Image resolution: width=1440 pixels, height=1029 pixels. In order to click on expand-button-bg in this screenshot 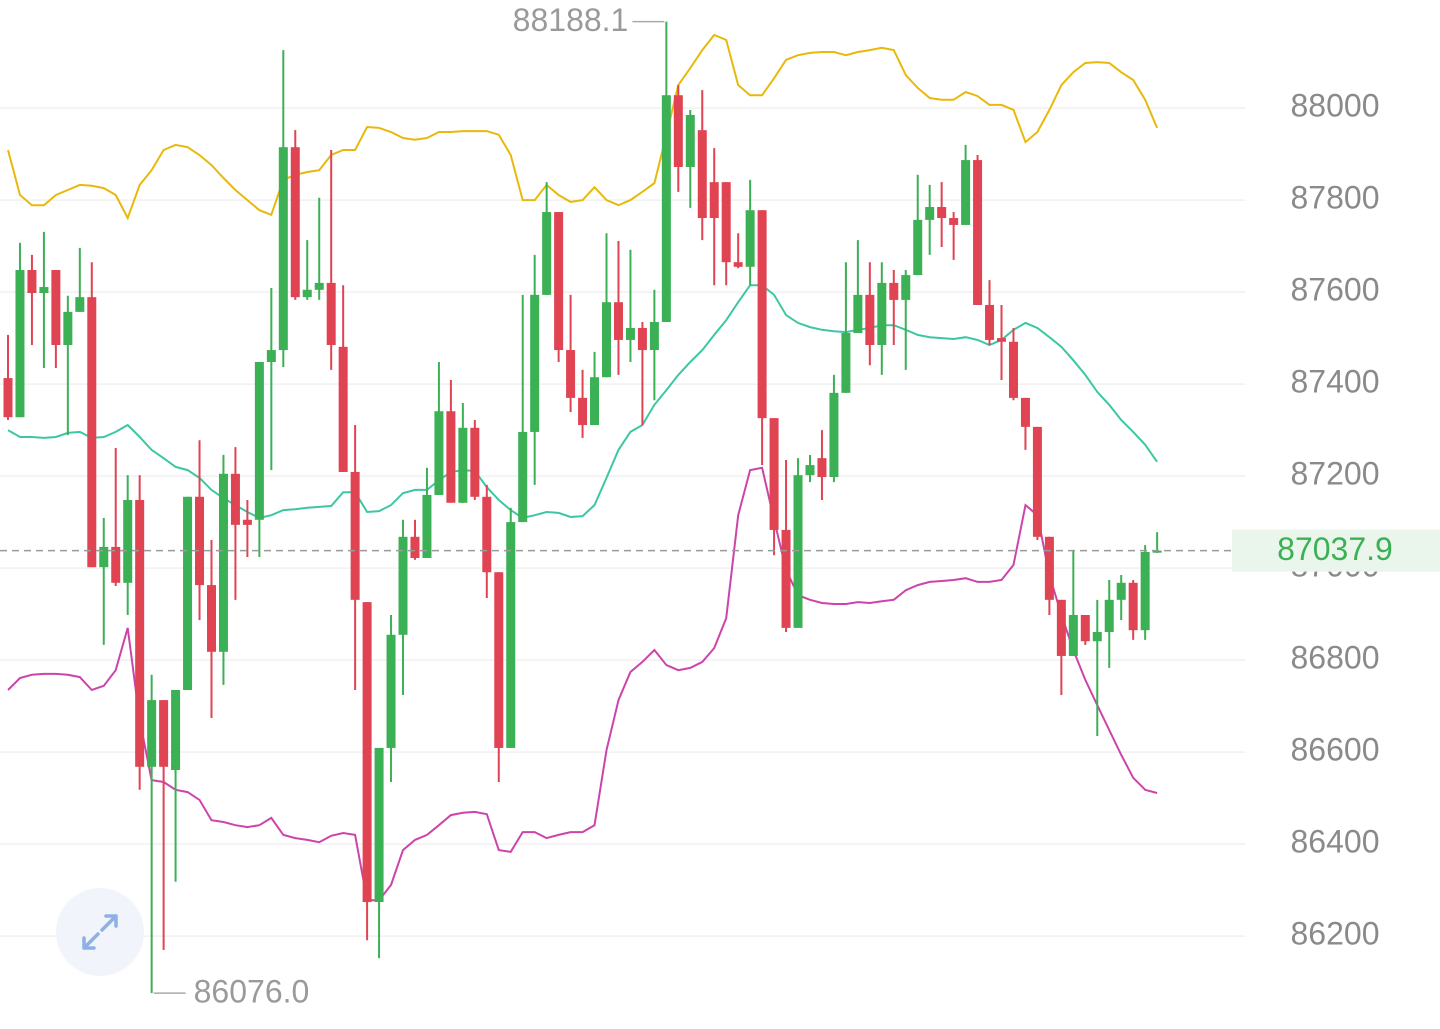, I will do `click(100, 932)`.